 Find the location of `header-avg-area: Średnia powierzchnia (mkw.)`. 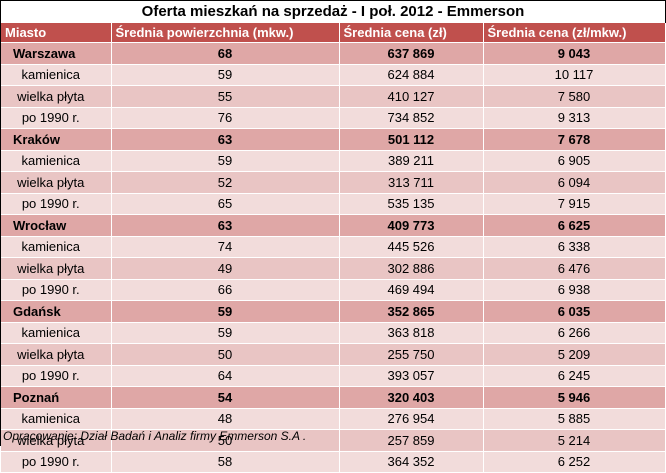

header-avg-area: Średnia powierzchnia (mkw.) is located at coordinates (225, 33).